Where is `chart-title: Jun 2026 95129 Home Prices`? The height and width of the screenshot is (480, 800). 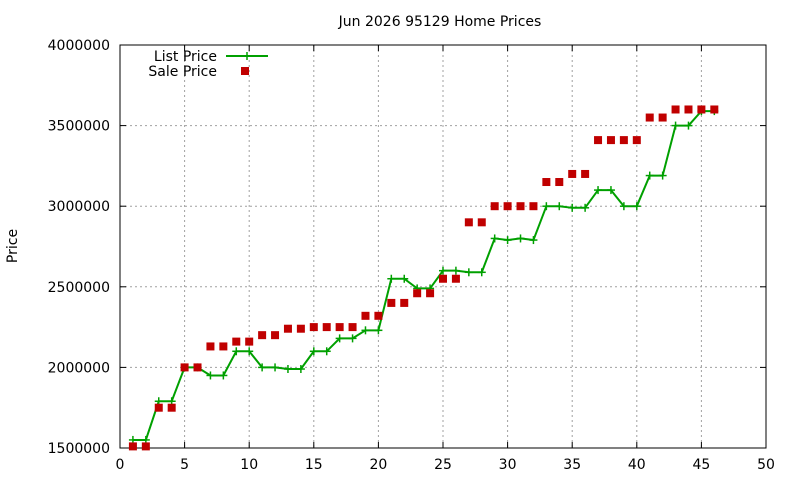 chart-title: Jun 2026 95129 Home Prices is located at coordinates (440, 22).